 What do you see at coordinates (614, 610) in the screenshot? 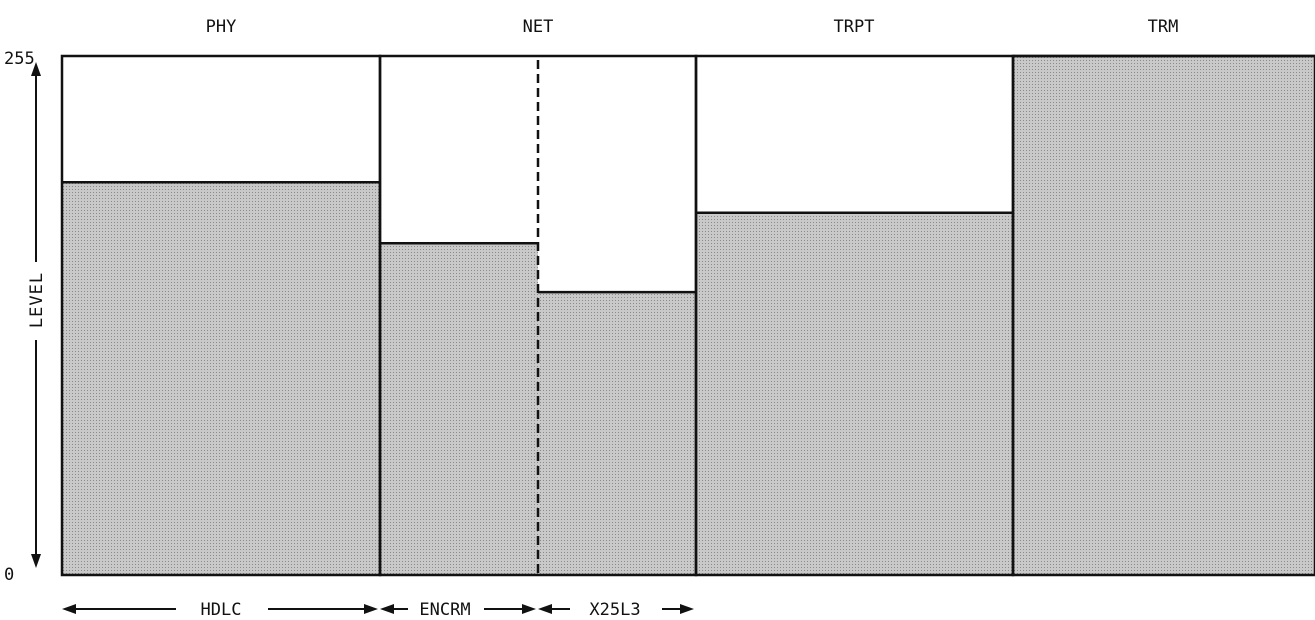
I see `span-label-x25l3: X25L3` at bounding box center [614, 610].